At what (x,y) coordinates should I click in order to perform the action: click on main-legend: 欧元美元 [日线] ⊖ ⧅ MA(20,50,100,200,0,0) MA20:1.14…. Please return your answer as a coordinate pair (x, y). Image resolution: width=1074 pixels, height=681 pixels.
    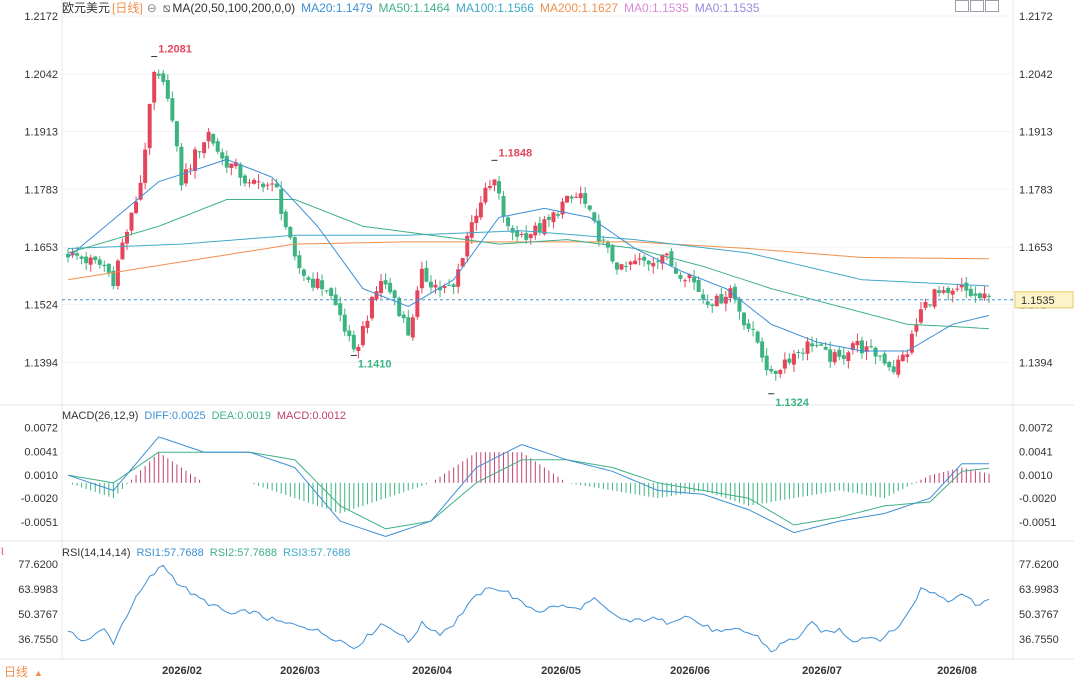
    Looking at the image, I should click on (416, 8).